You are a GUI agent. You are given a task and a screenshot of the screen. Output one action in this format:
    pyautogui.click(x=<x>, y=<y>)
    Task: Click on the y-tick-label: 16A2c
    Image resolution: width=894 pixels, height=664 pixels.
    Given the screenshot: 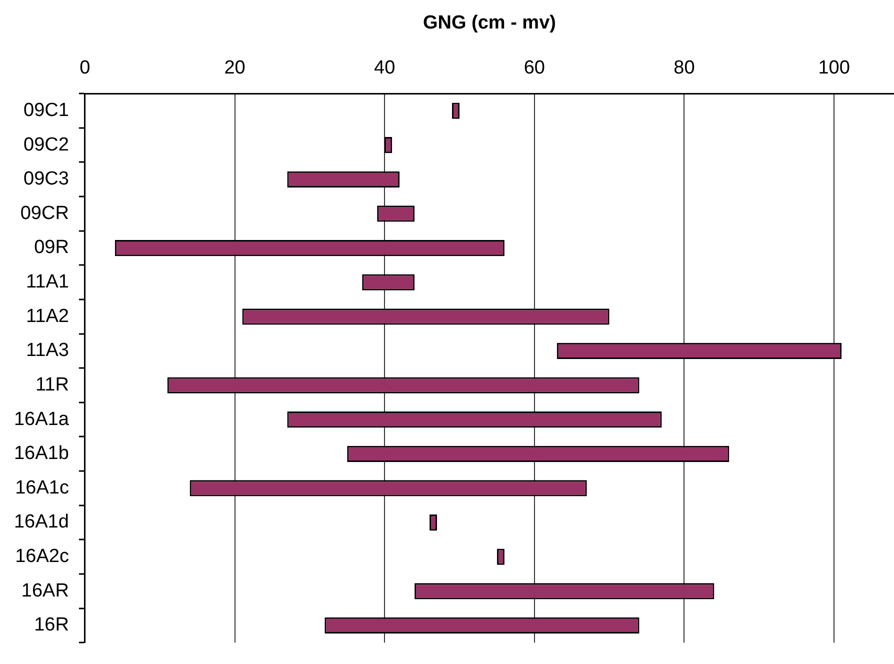 What is the action you would take?
    pyautogui.click(x=42, y=557)
    